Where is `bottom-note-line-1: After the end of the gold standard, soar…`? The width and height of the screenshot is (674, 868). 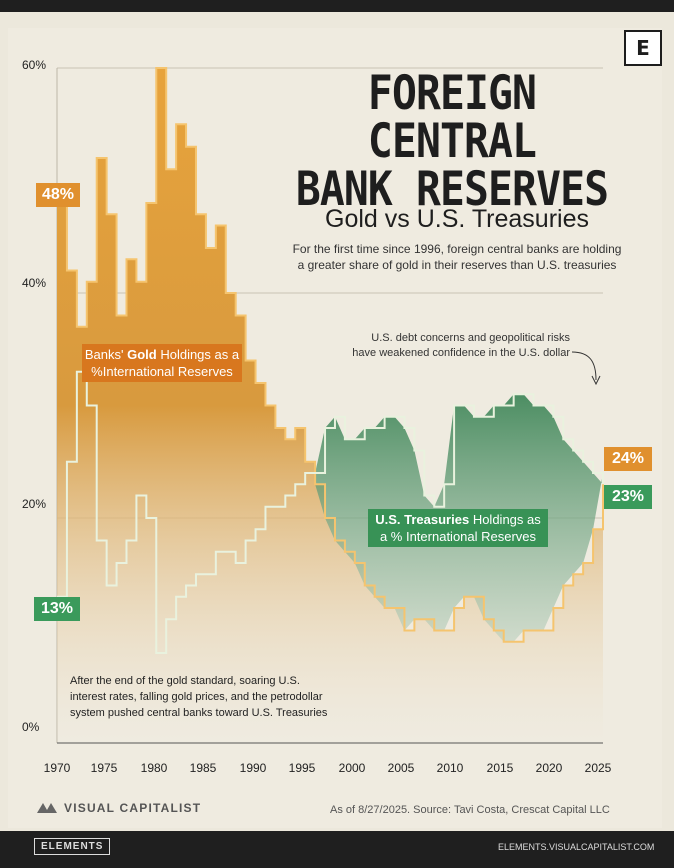 bottom-note-line-1: After the end of the gold standard, soar… is located at coordinates (185, 681).